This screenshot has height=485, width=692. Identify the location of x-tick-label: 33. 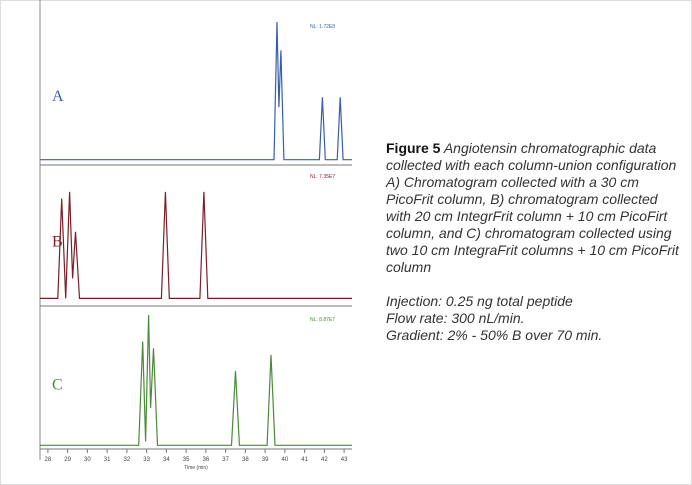
(146, 460).